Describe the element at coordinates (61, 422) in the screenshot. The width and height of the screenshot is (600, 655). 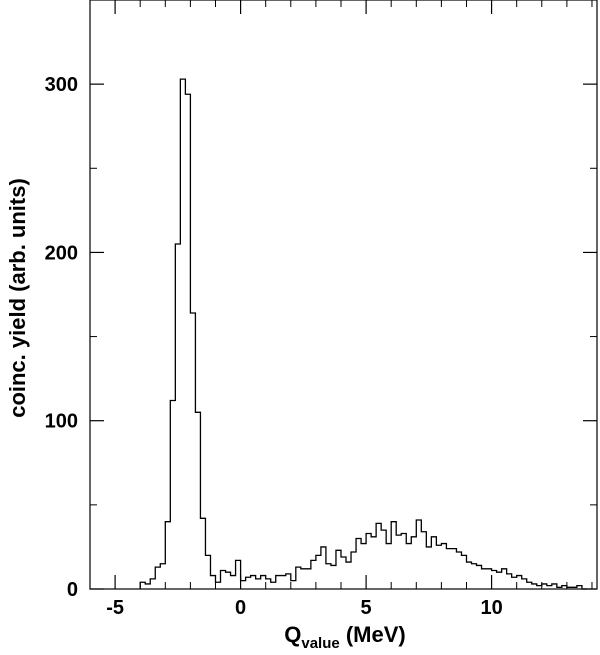
I see `y-tick-label: 100` at that location.